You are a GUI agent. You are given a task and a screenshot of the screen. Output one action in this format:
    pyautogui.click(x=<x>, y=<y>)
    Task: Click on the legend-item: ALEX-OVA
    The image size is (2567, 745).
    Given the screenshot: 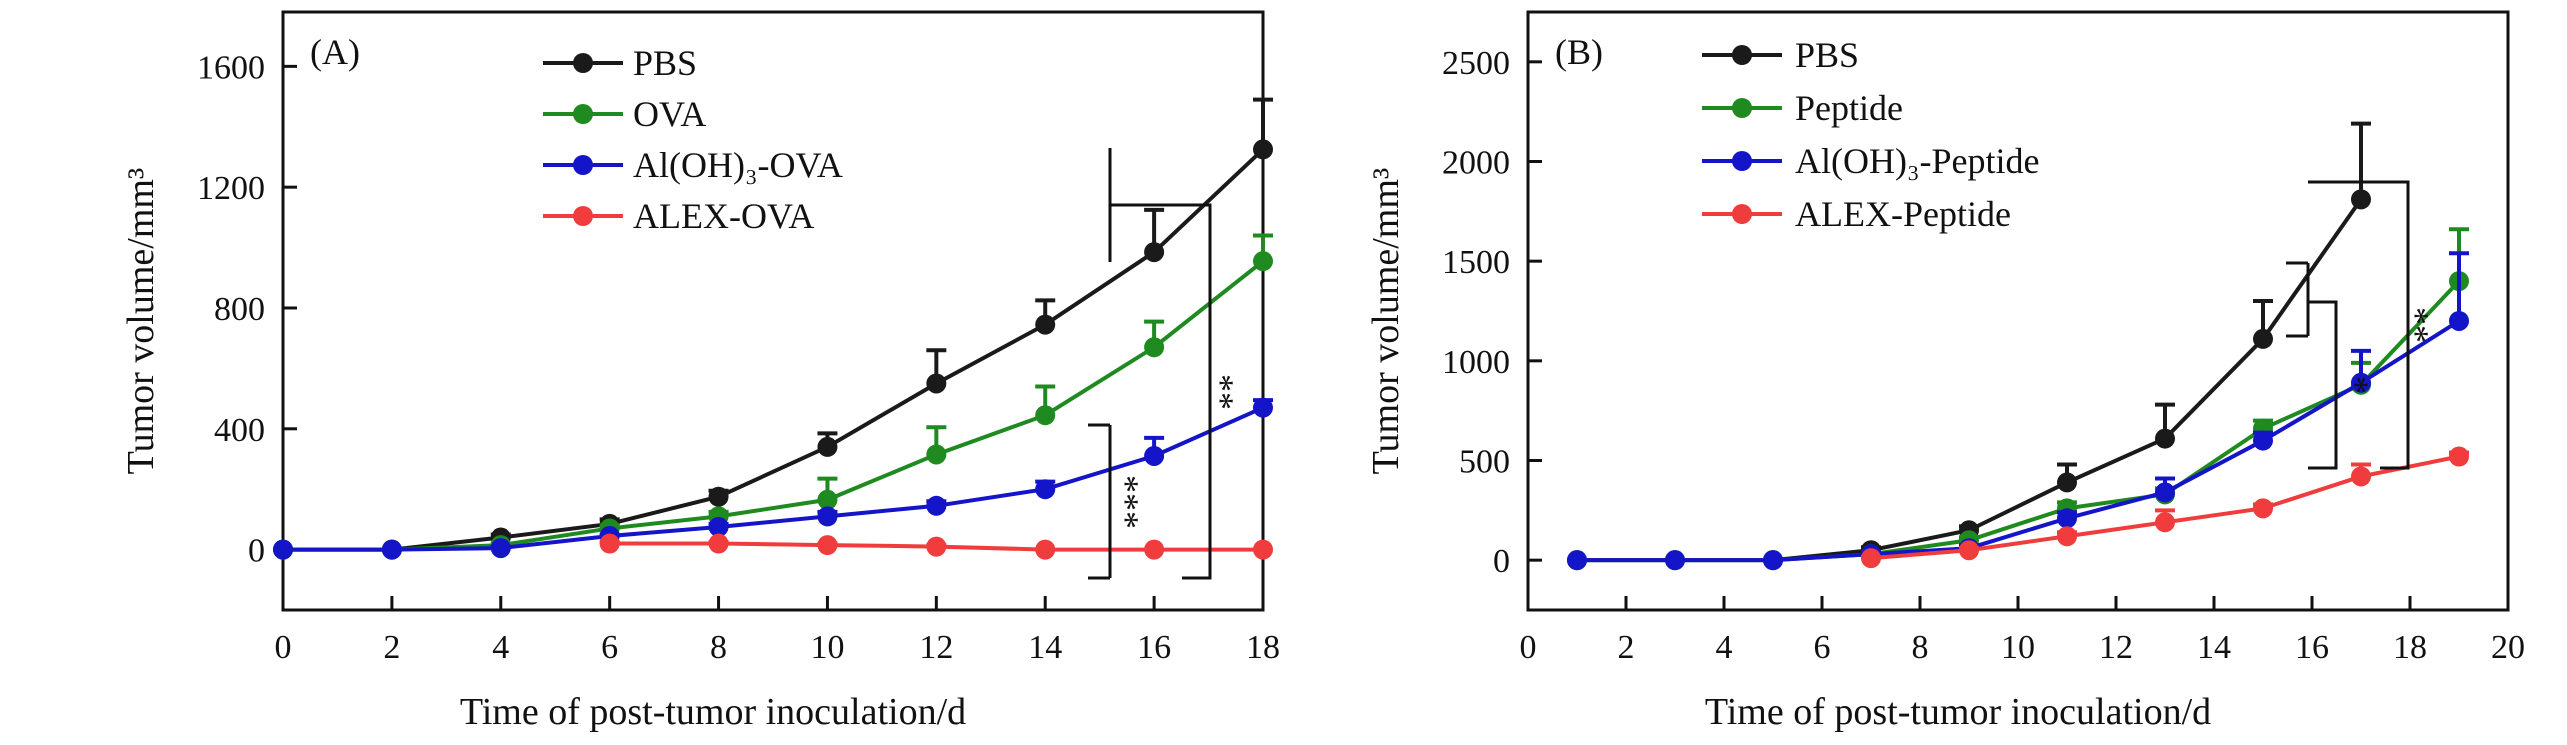 What is the action you would take?
    pyautogui.click(x=678, y=216)
    